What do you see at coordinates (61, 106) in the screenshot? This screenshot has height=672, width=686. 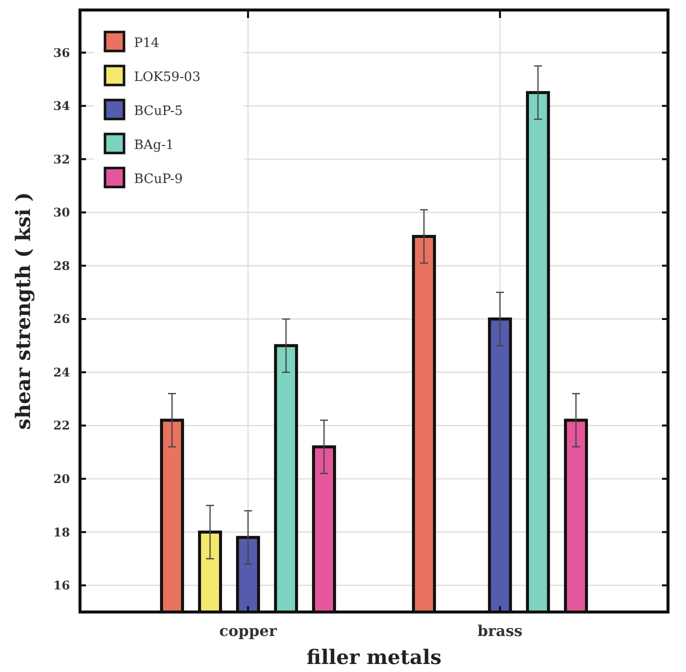 I see `y-tick-label: 34` at bounding box center [61, 106].